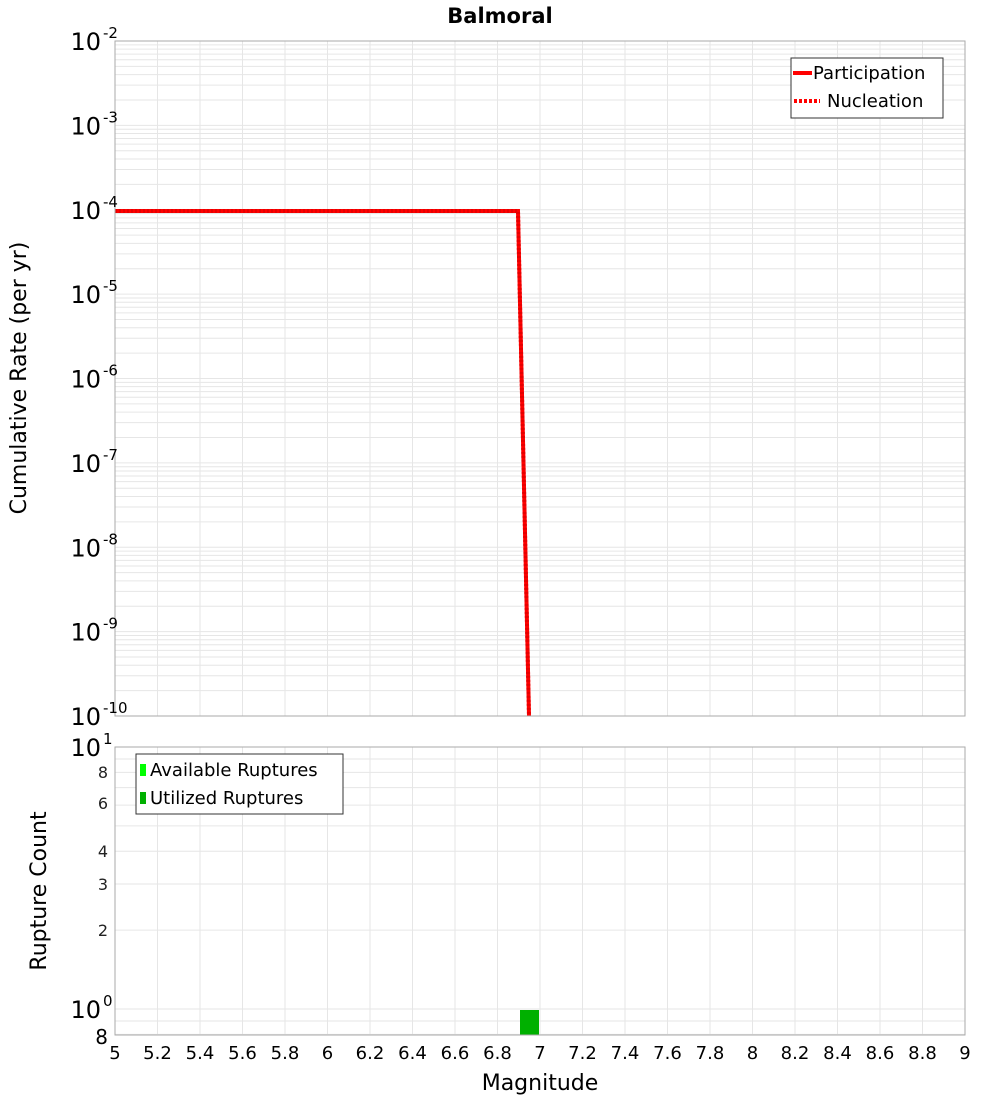  What do you see at coordinates (103, 772) in the screenshot?
I see `bottom-y-tick-8: 8` at bounding box center [103, 772].